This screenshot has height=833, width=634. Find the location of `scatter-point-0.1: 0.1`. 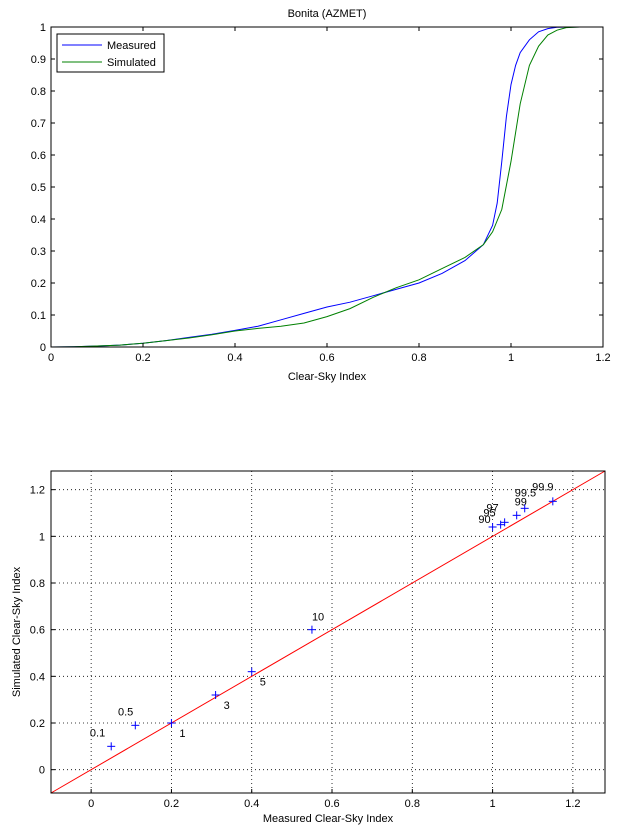

scatter-point-0.1: 0.1 is located at coordinates (103, 739).